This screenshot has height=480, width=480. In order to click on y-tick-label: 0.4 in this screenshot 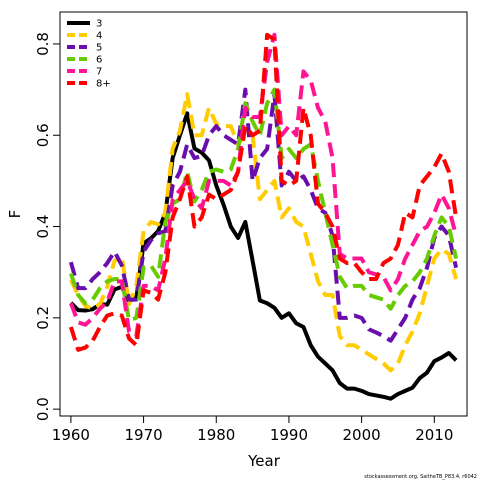, I will do `click(43, 227)`.